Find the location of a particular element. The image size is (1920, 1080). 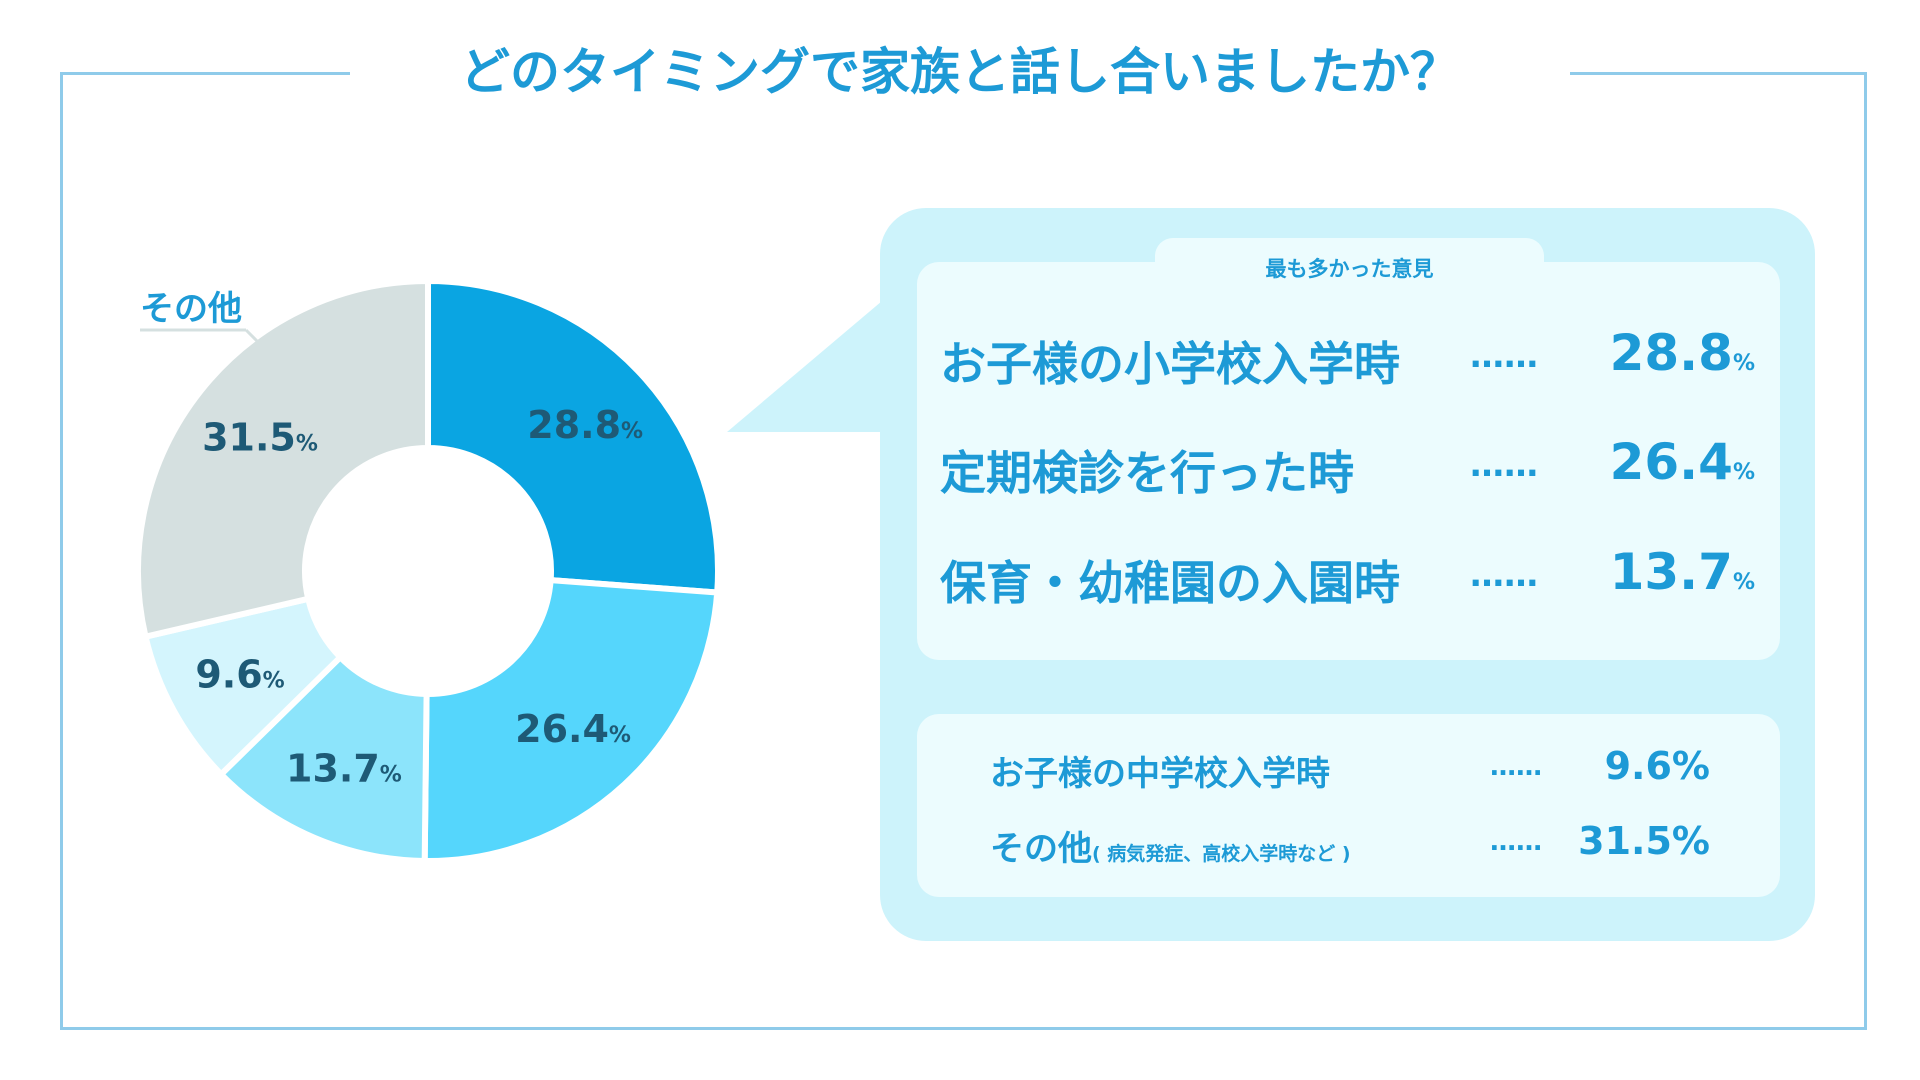

top-answer-row: 保育・幼稚園の入園時 …… 13.7% is located at coordinates (1355, 580).